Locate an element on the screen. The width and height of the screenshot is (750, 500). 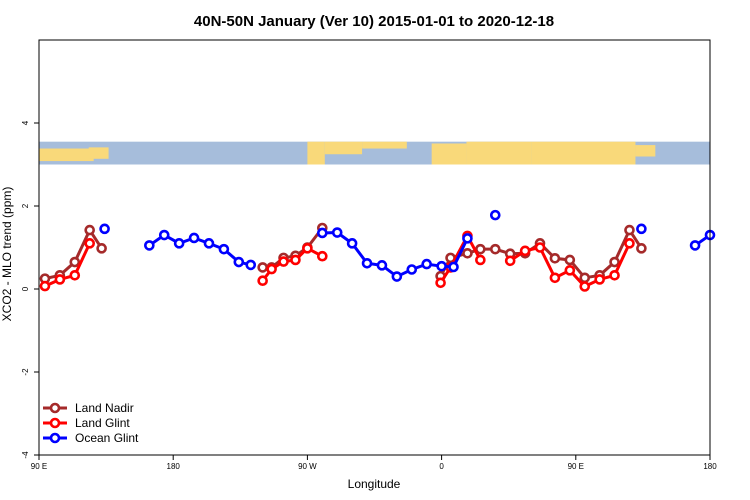
x-tick-label: 0 is located at coordinates (441, 466).